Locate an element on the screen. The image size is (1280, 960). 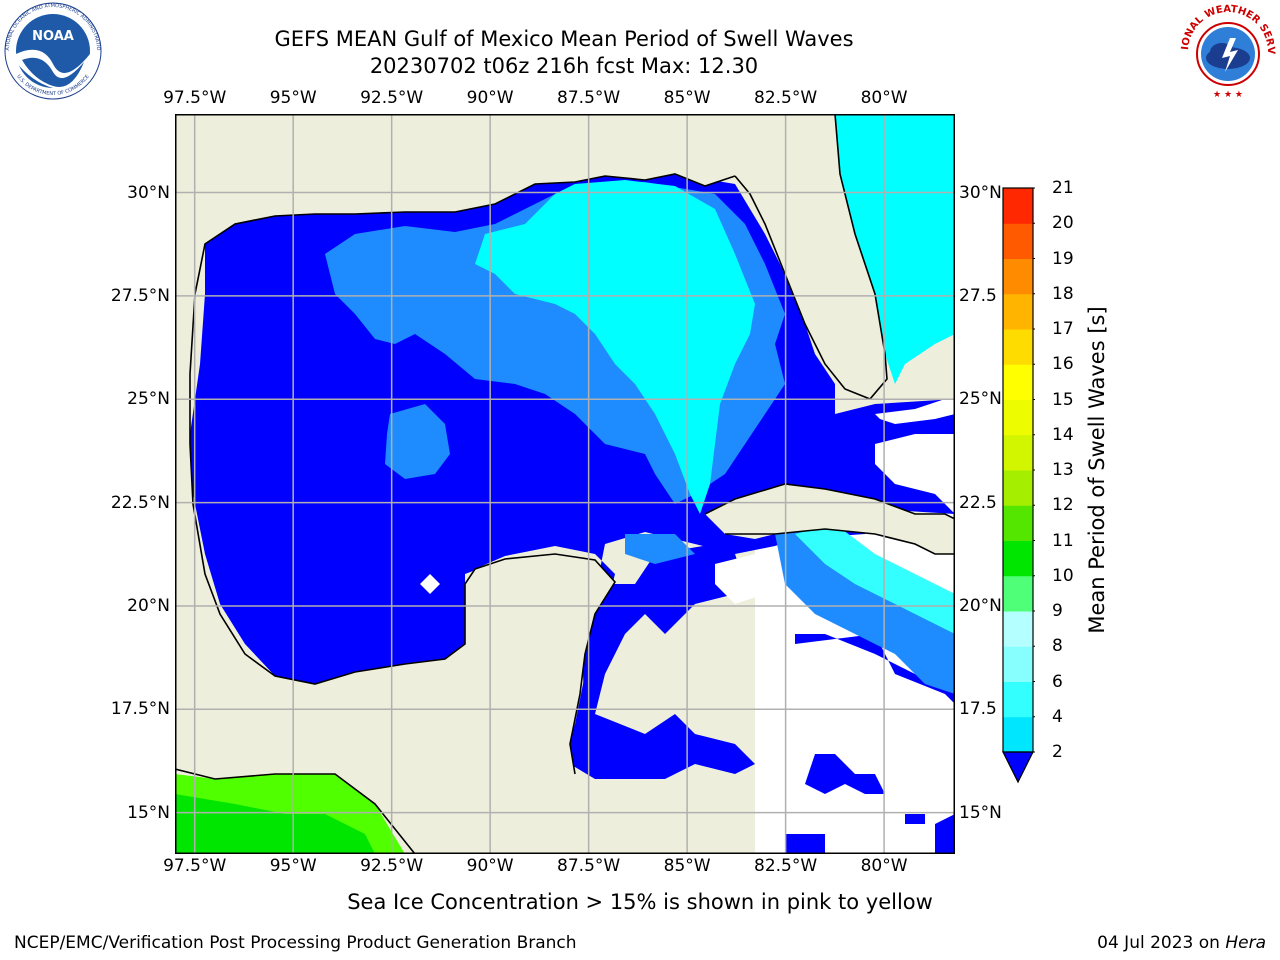
lat-label-left: 30°N is located at coordinates (148, 192).